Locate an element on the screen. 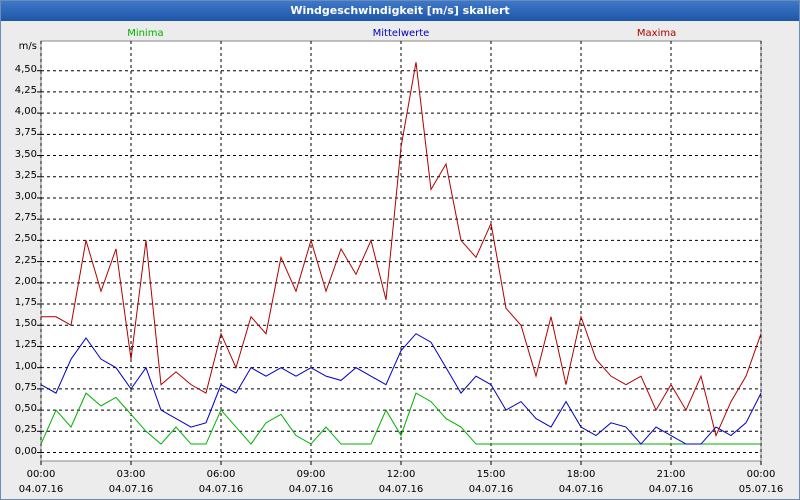  y-tick-label: 4,50 is located at coordinates (25, 69).